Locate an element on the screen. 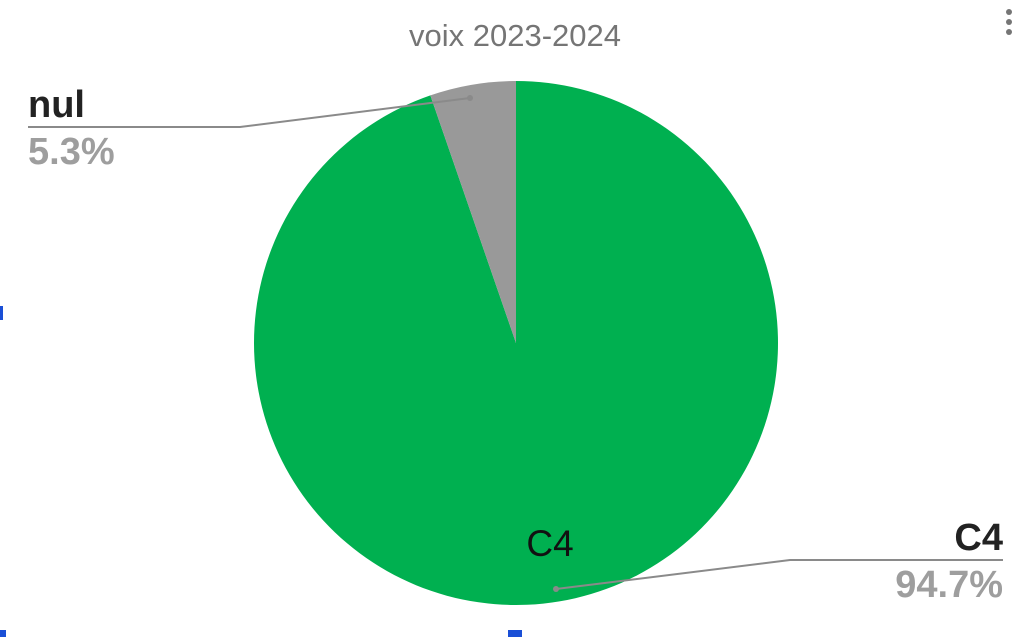 Image resolution: width=1024 pixels, height=637 pixels. callout-percent-c4: 94.7% is located at coordinates (949, 585).